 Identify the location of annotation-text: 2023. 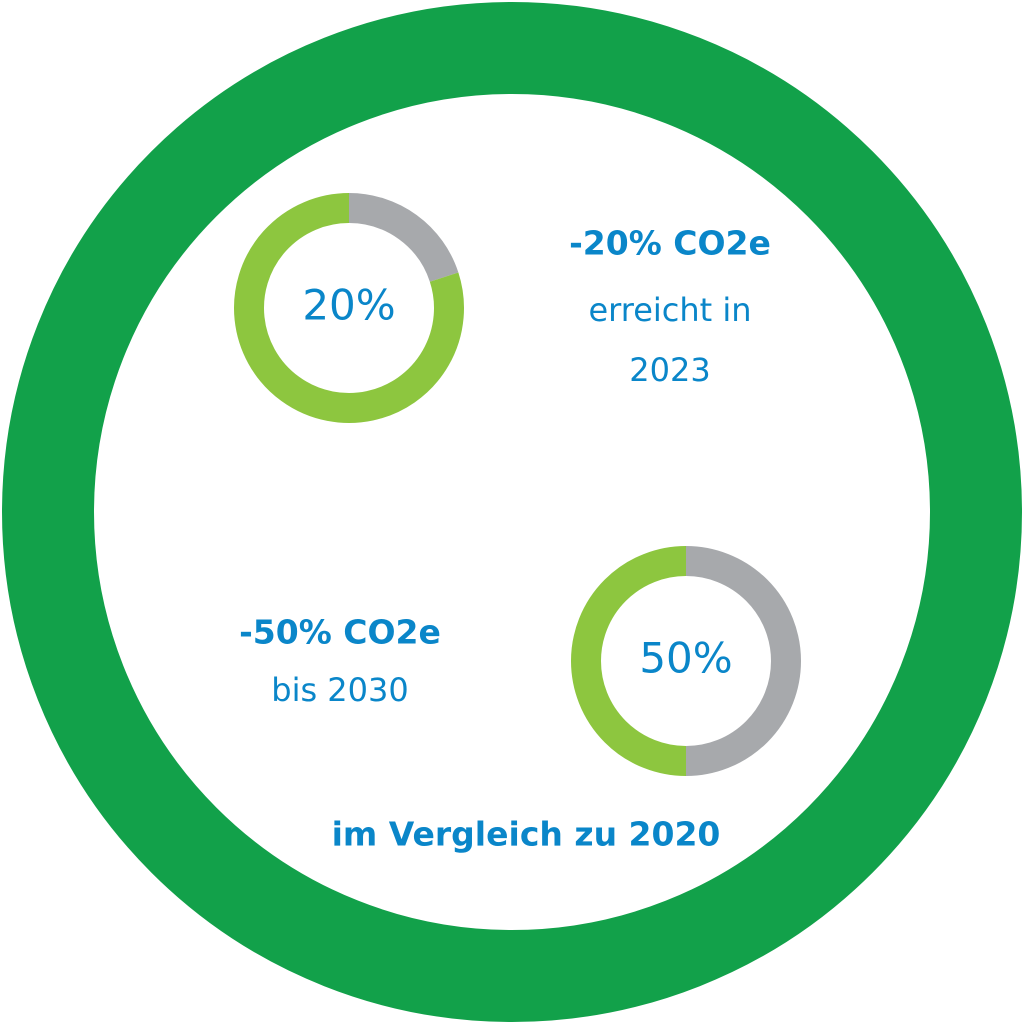
(669, 370).